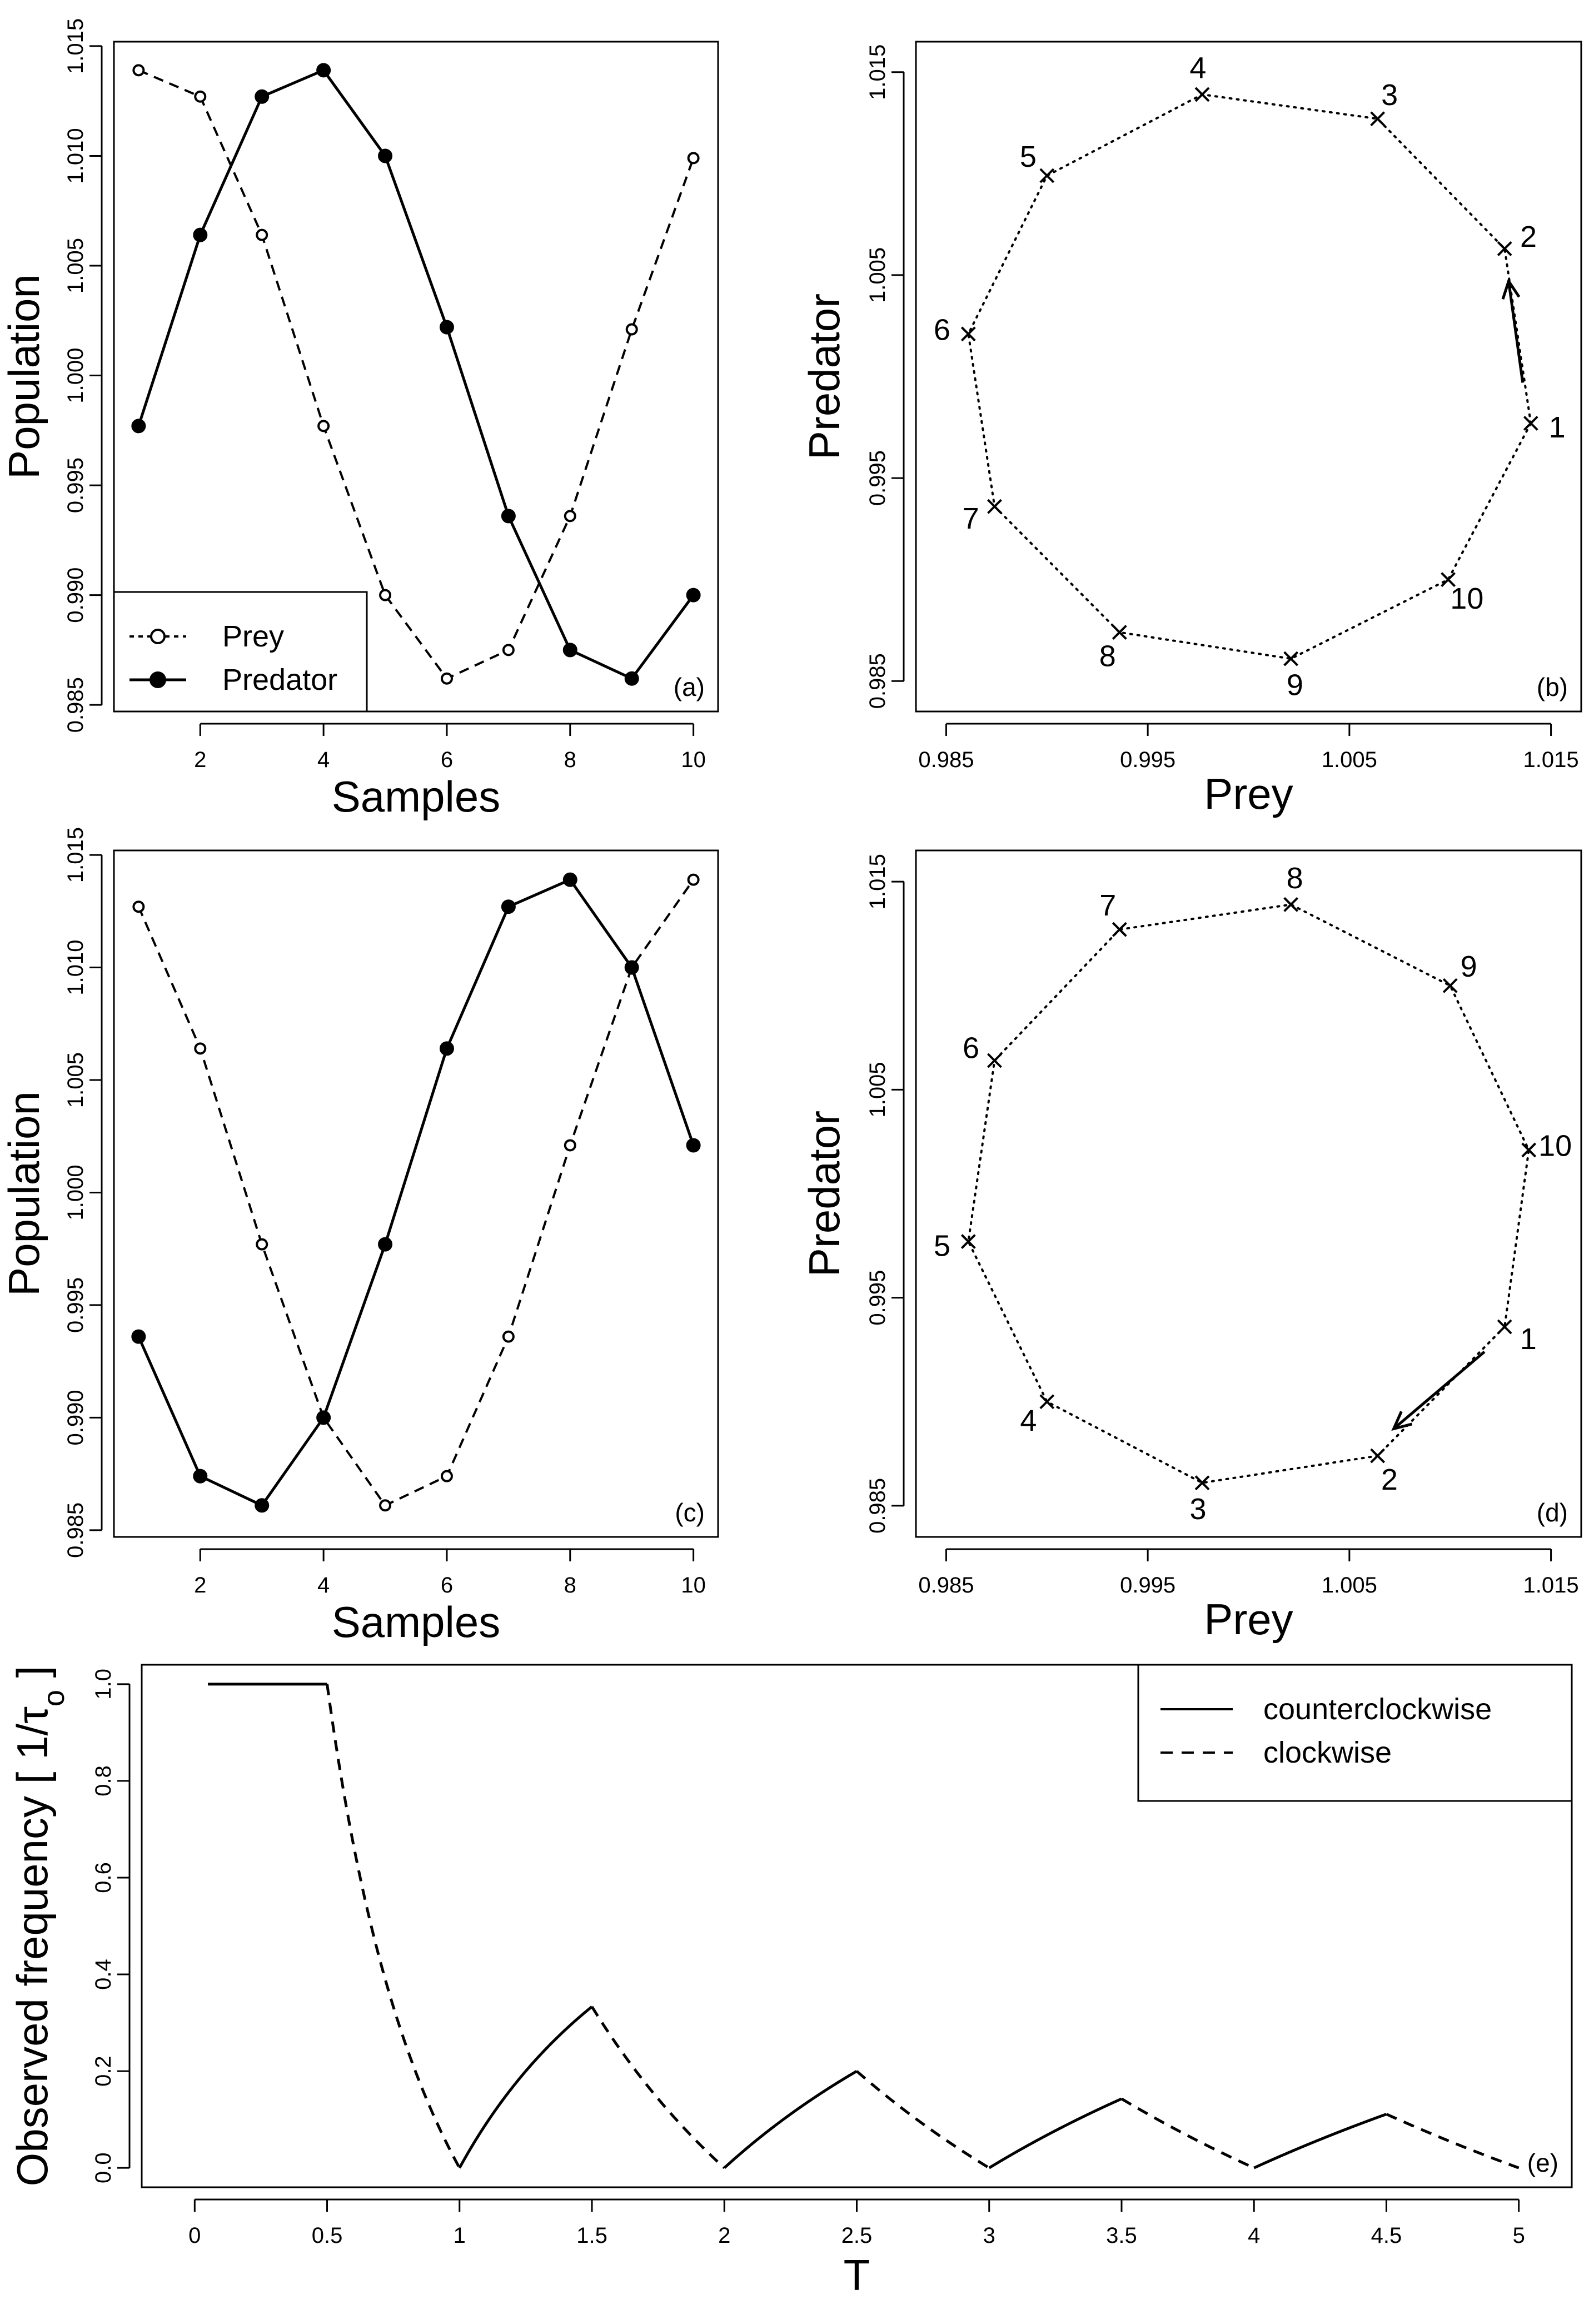 This screenshot has height=2324, width=1594. What do you see at coordinates (942, 1246) in the screenshot?
I see `point-label-d: 5` at bounding box center [942, 1246].